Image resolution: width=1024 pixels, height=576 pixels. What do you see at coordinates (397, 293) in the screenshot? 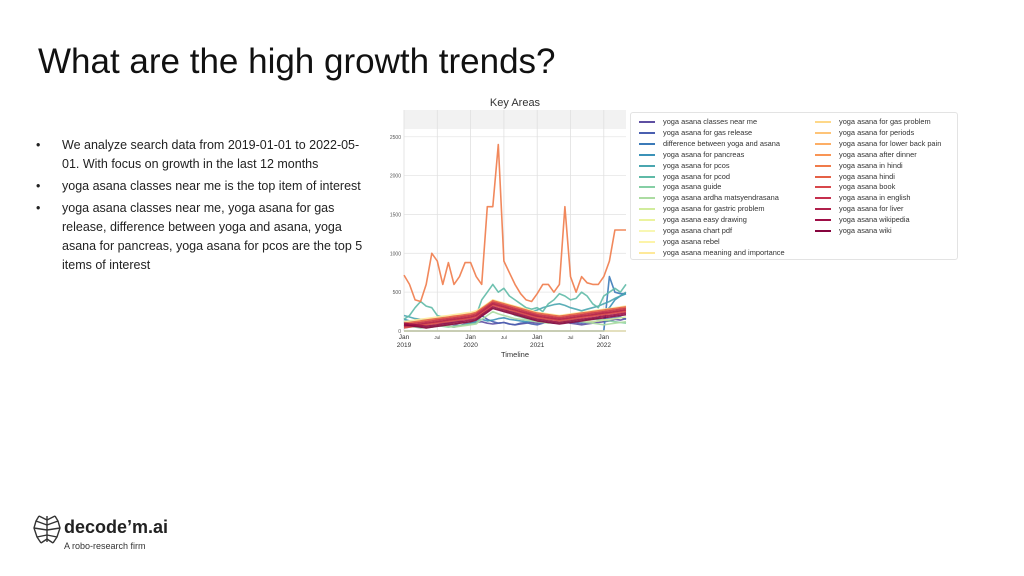
I see `y-tick-label: 500` at bounding box center [397, 293].